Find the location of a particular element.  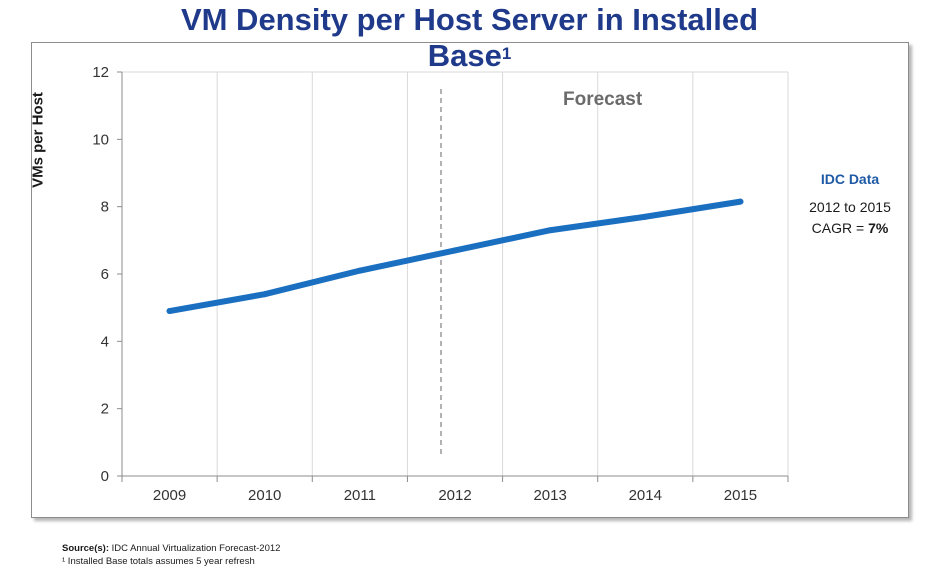

y-tick-label: 8 is located at coordinates (105, 207).